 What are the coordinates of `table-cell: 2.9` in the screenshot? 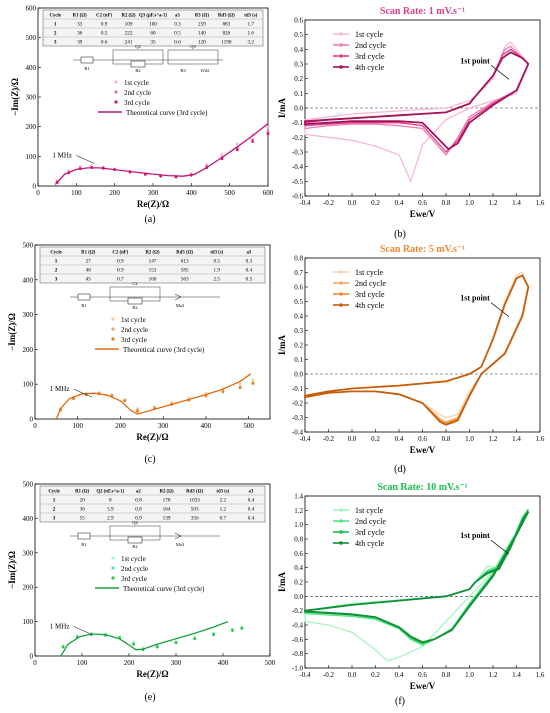 It's located at (110, 519).